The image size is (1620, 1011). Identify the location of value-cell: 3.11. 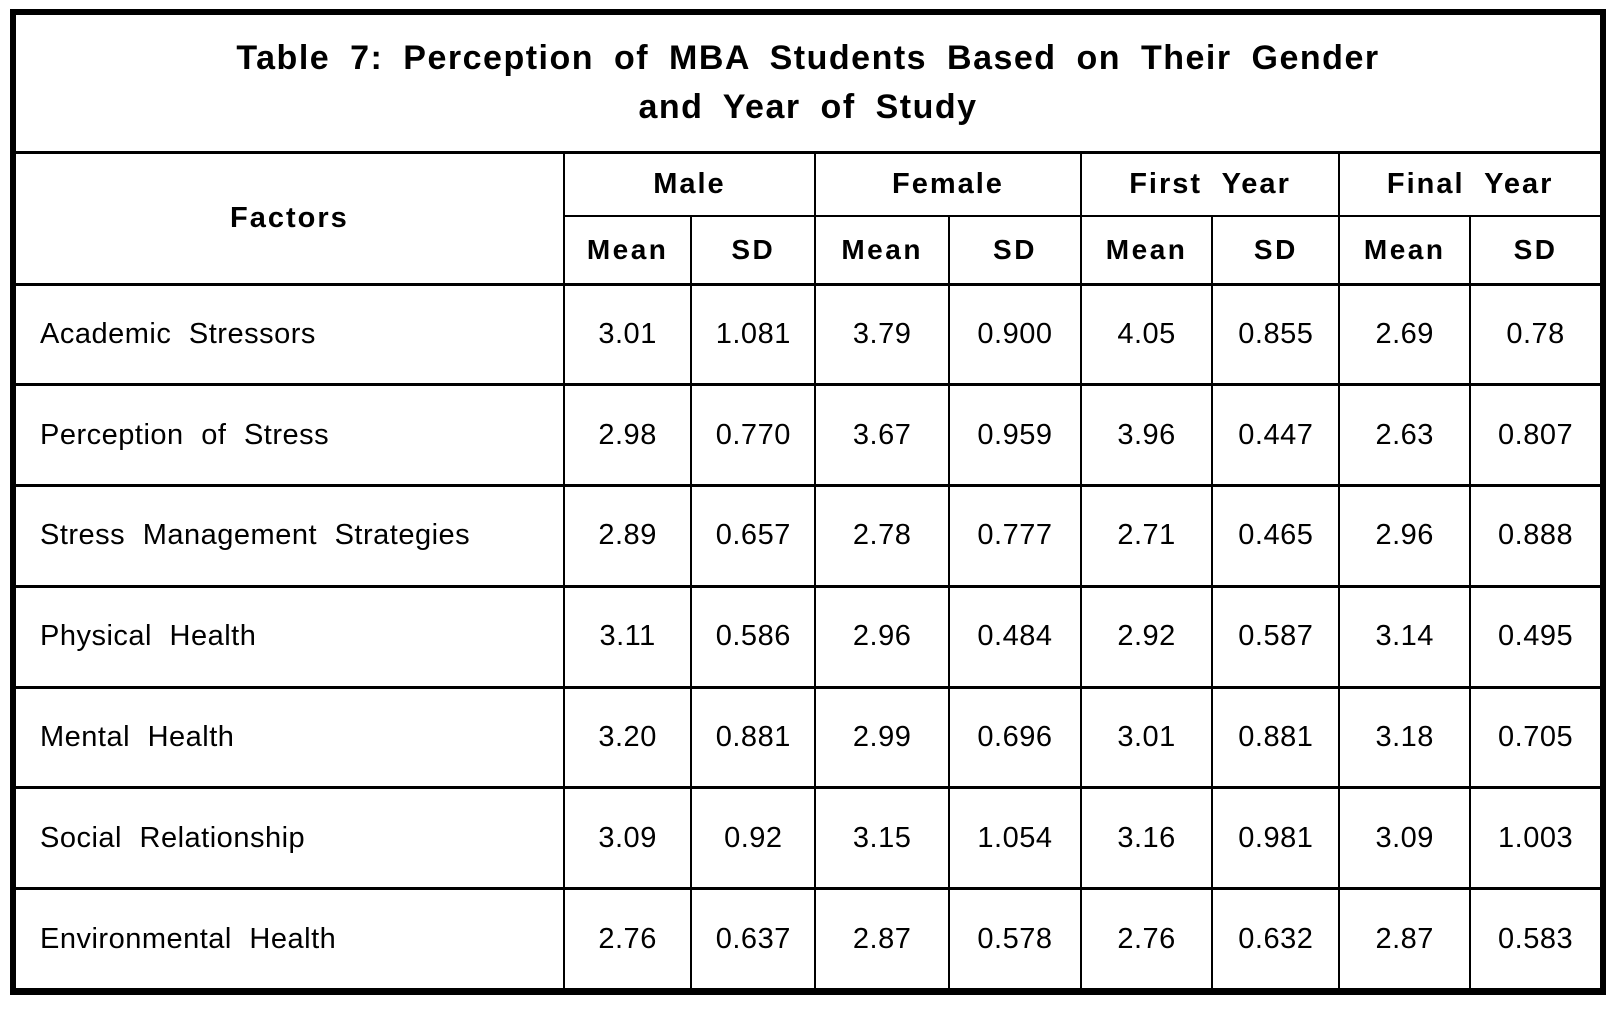
(627, 636).